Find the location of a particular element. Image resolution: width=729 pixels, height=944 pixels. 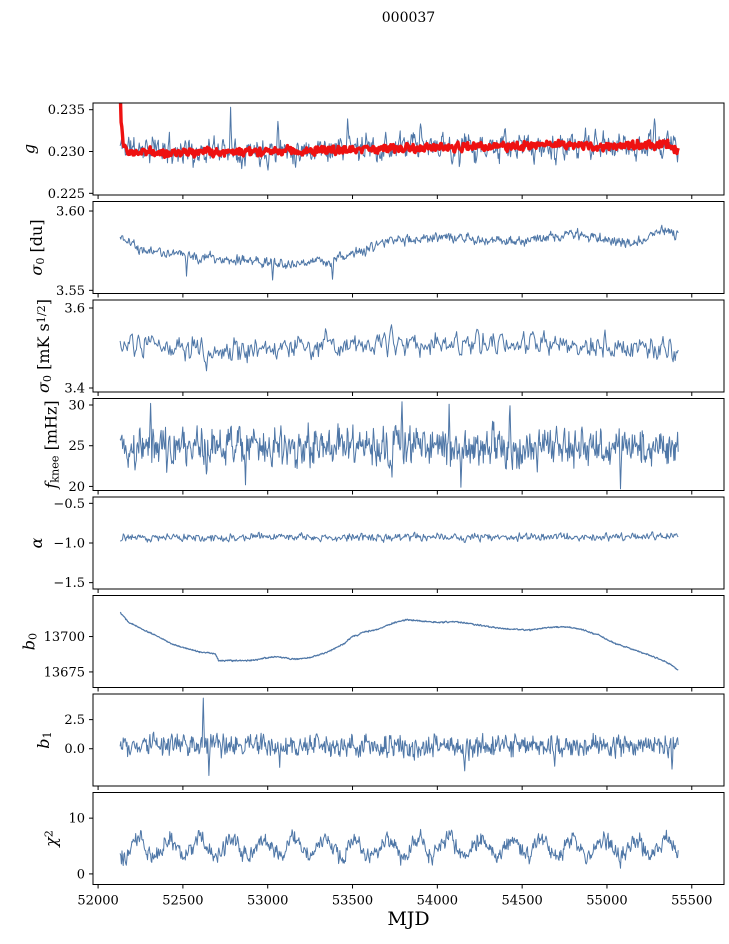

x-axis-label: MJD is located at coordinates (408, 919).